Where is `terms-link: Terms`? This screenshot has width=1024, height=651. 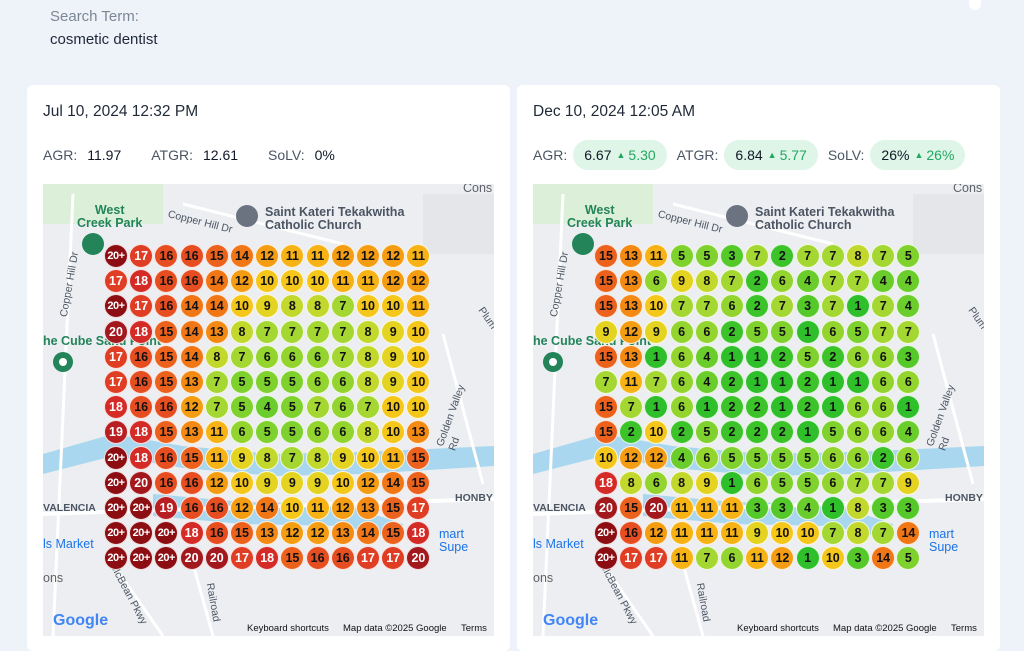 terms-link: Terms is located at coordinates (474, 628).